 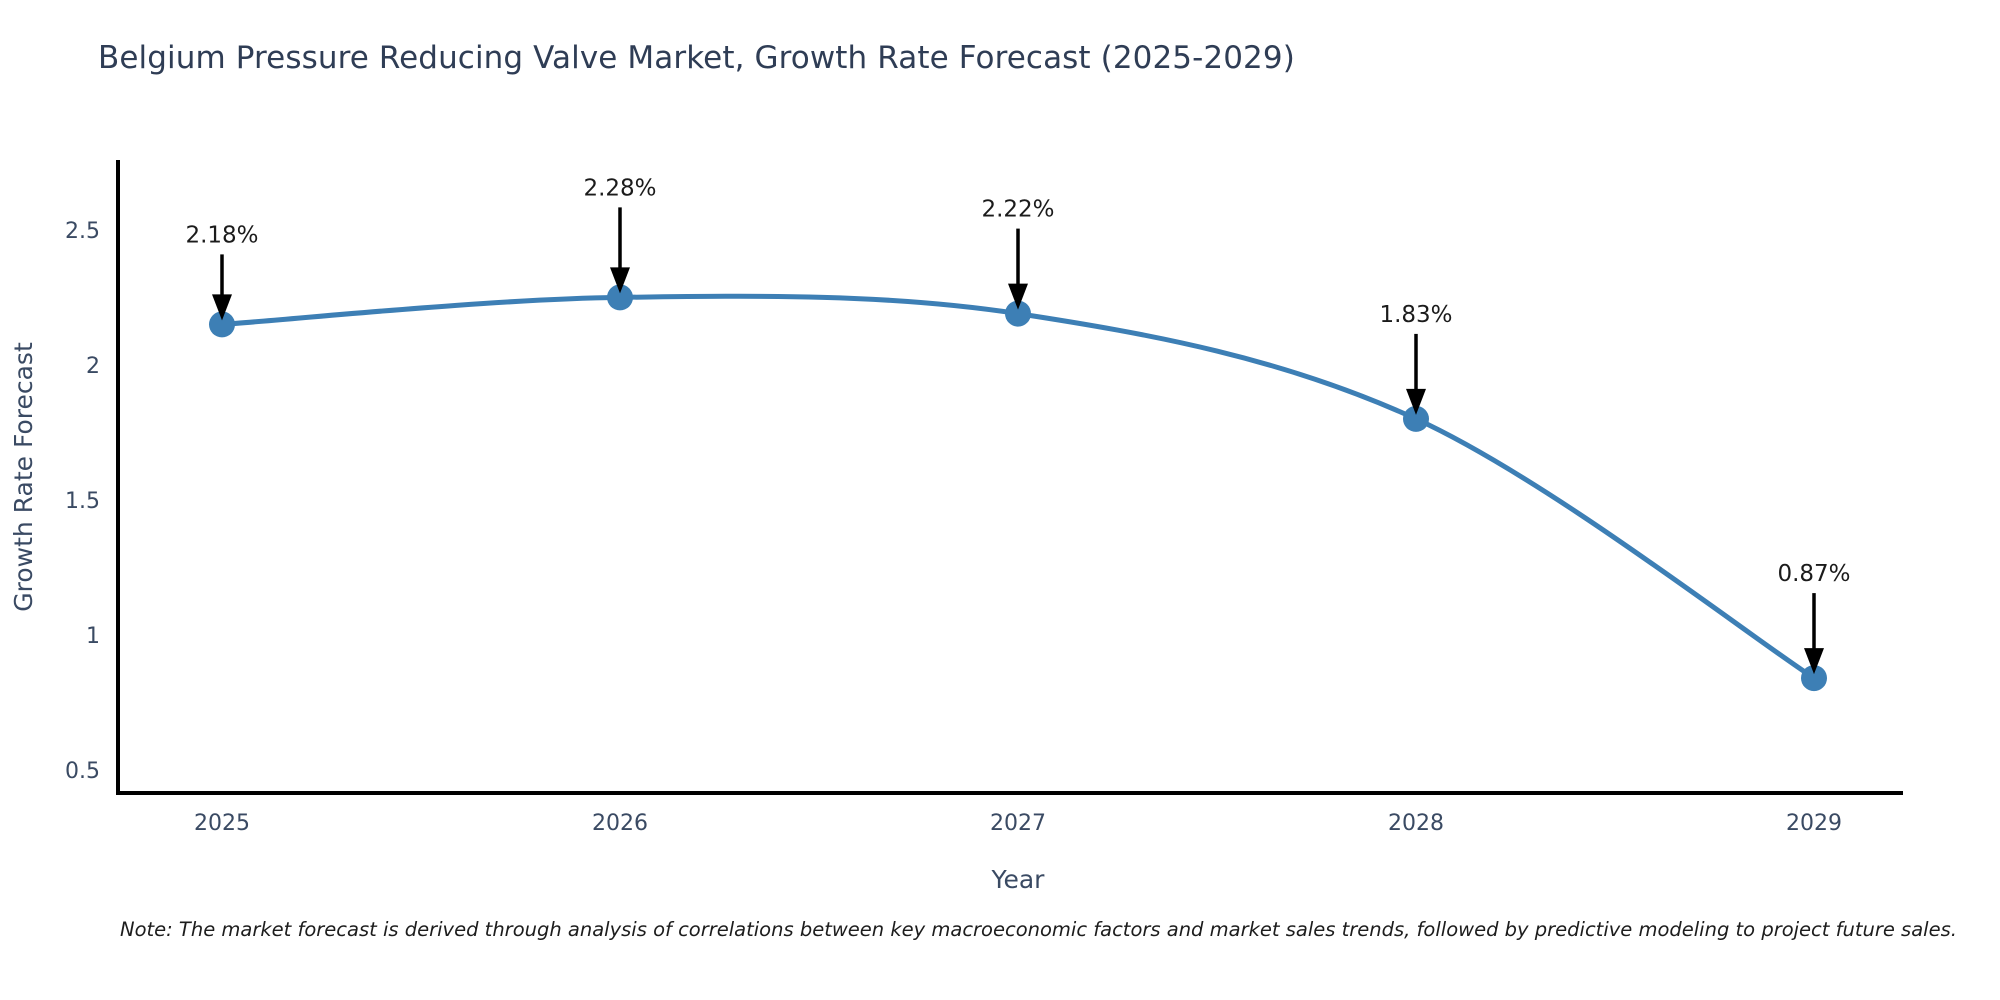 I want to click on y-tick-label: 2, so click(x=93, y=366).